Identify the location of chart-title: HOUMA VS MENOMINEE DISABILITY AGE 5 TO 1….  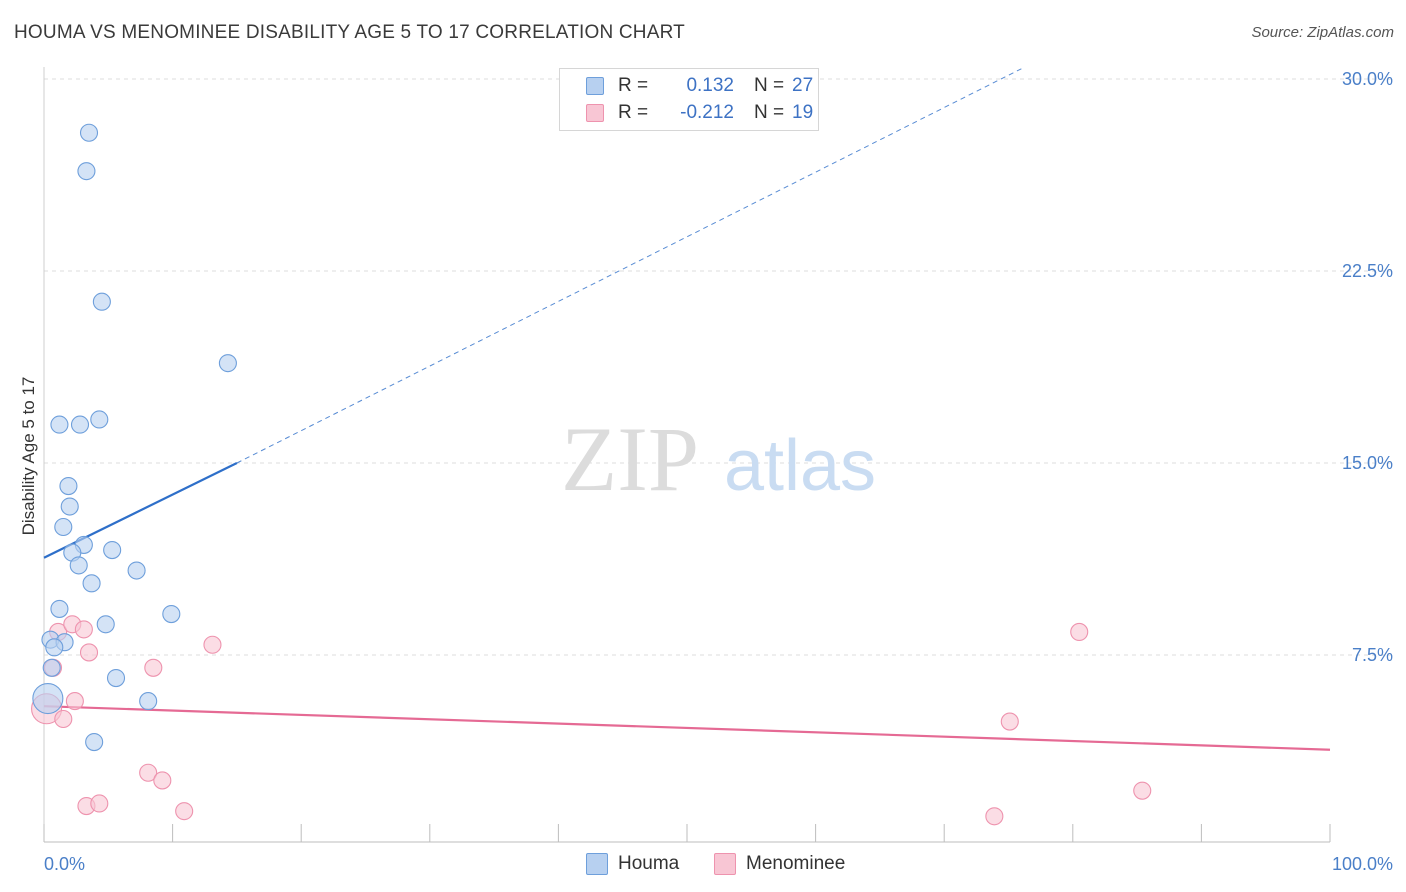
(349, 32).